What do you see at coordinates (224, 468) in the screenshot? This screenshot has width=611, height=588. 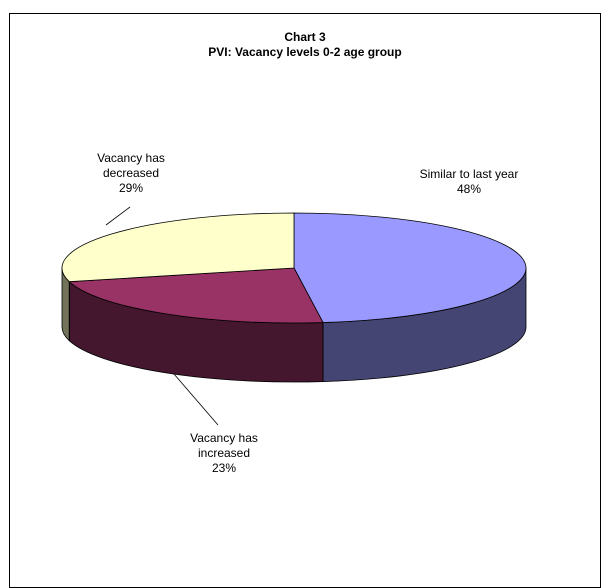 I see `slice-percent-1: 23%` at bounding box center [224, 468].